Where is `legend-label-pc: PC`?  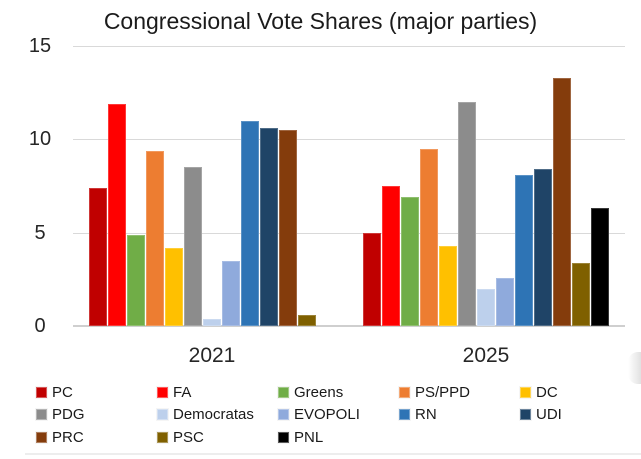
legend-label-pc: PC is located at coordinates (62, 392).